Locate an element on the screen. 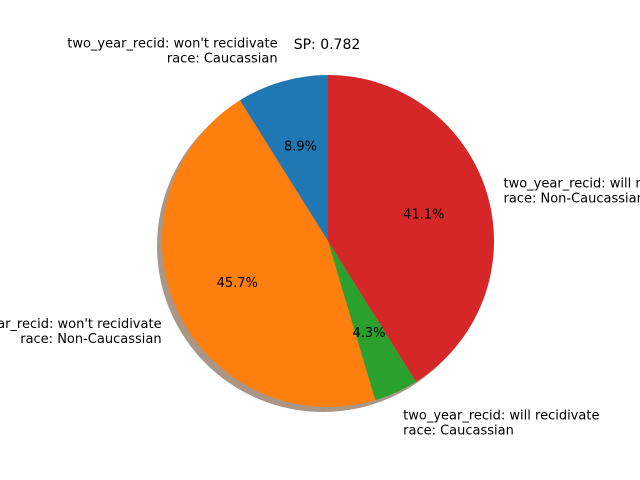  pie-percent-label: 4.3% is located at coordinates (368, 333).